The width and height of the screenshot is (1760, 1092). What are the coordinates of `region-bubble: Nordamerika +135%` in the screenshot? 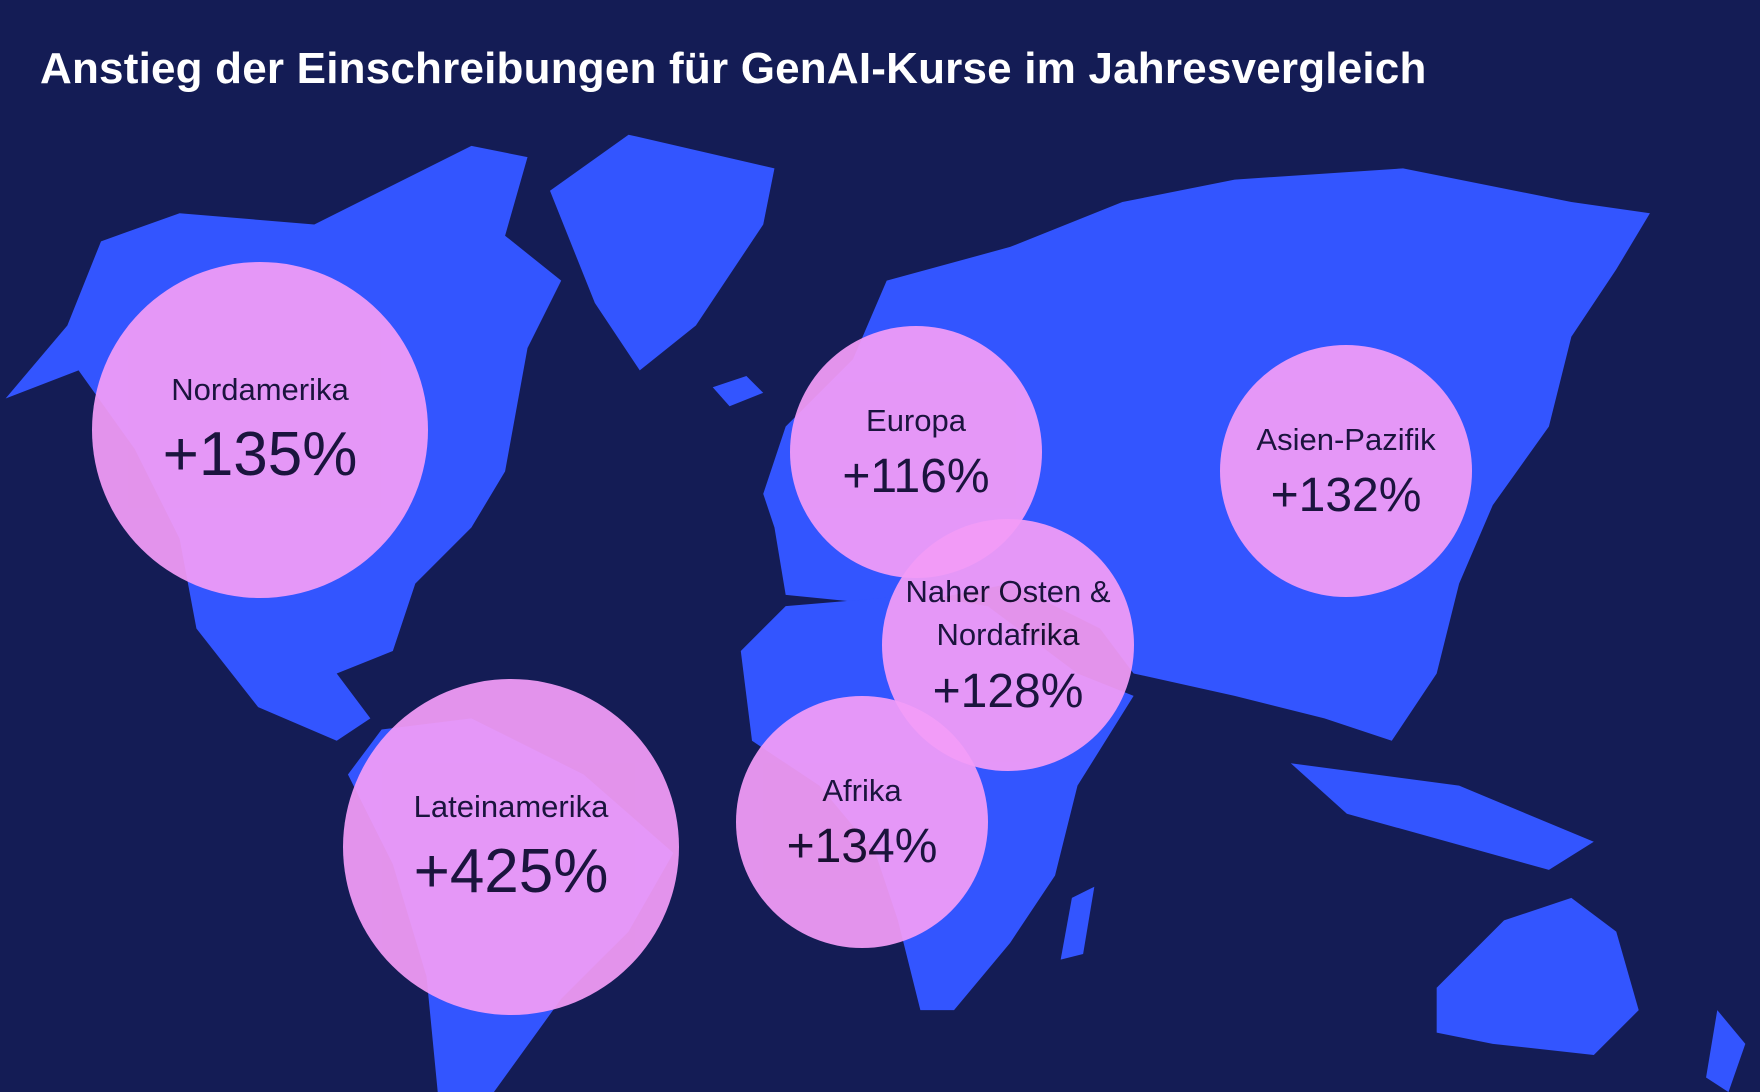 It's located at (260, 430).